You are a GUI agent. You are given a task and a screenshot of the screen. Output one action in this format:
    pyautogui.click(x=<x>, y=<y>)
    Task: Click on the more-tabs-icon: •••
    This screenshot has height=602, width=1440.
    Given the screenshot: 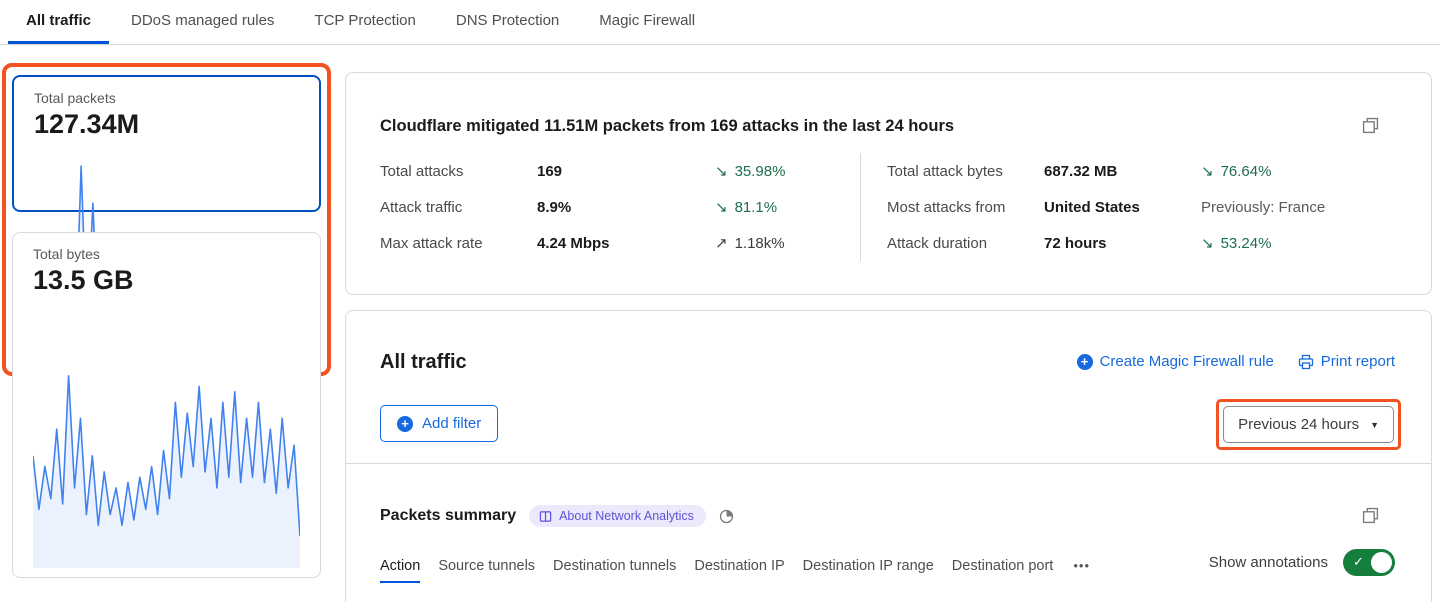 What is the action you would take?
    pyautogui.click(x=1081, y=568)
    